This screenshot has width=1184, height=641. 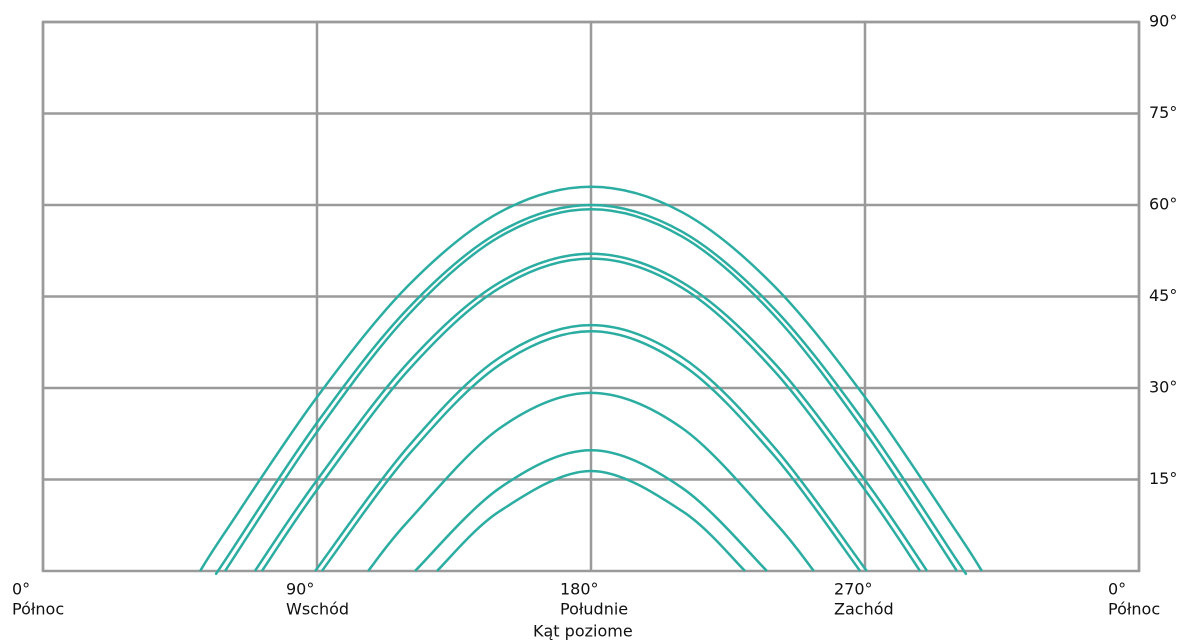 What do you see at coordinates (300, 589) in the screenshot?
I see `x-tick-label: 90°` at bounding box center [300, 589].